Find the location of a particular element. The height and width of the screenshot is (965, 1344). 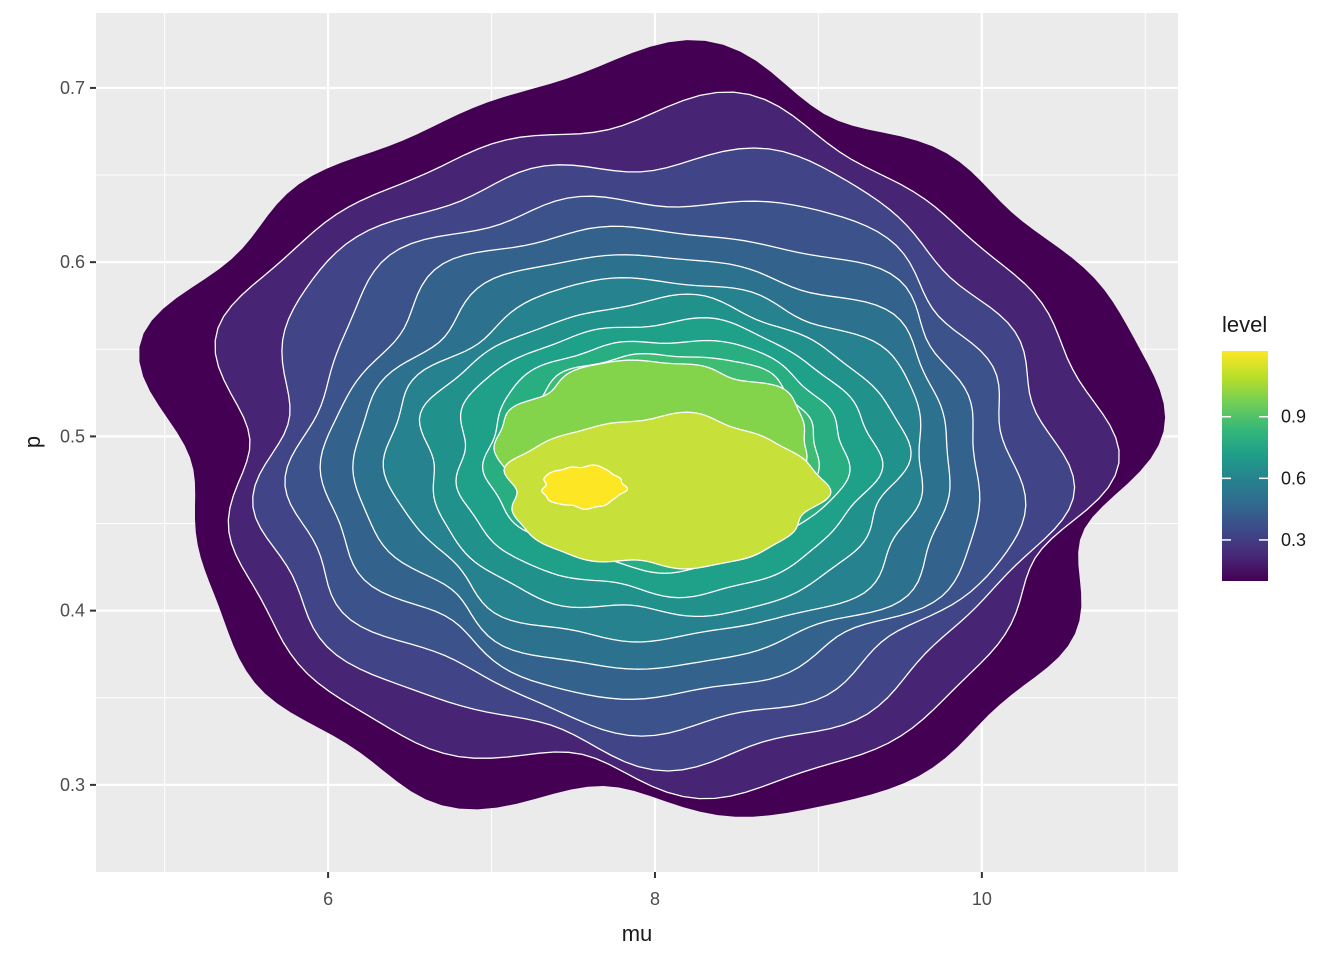

y-tick-label: 0.6 is located at coordinates (72, 262).